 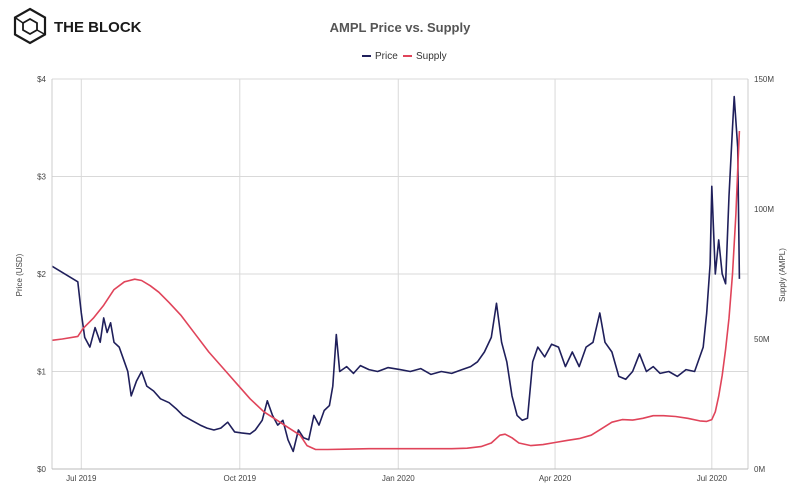 I want to click on cube-logo-icon, so click(x=30, y=26).